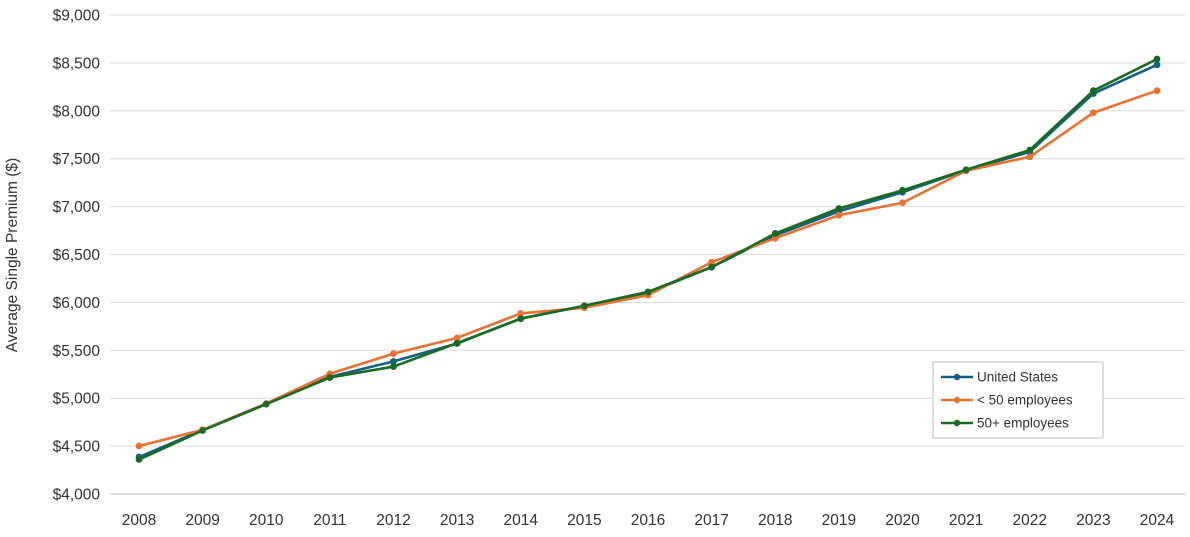 The height and width of the screenshot is (537, 1190). What do you see at coordinates (902, 520) in the screenshot?
I see `x-tick-label: 2020` at bounding box center [902, 520].